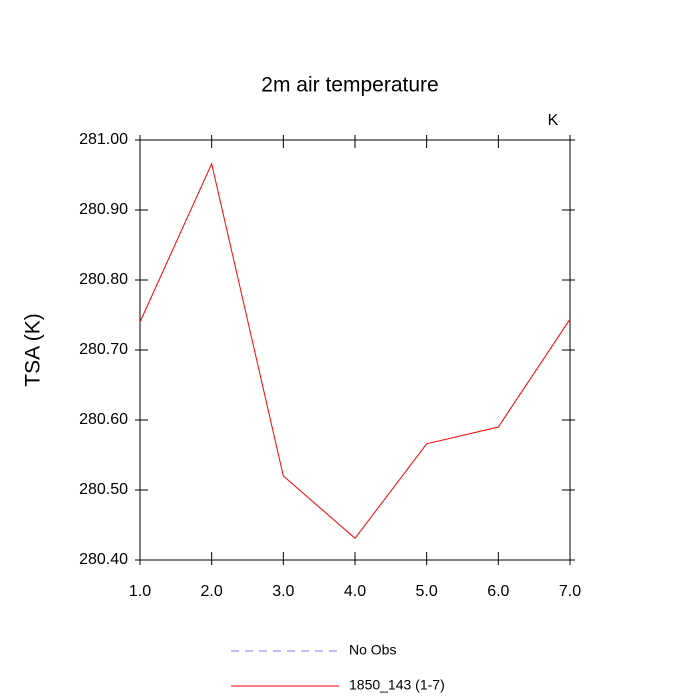 The image size is (700, 700). What do you see at coordinates (498, 591) in the screenshot?
I see `x-tick-label: 6.0` at bounding box center [498, 591].